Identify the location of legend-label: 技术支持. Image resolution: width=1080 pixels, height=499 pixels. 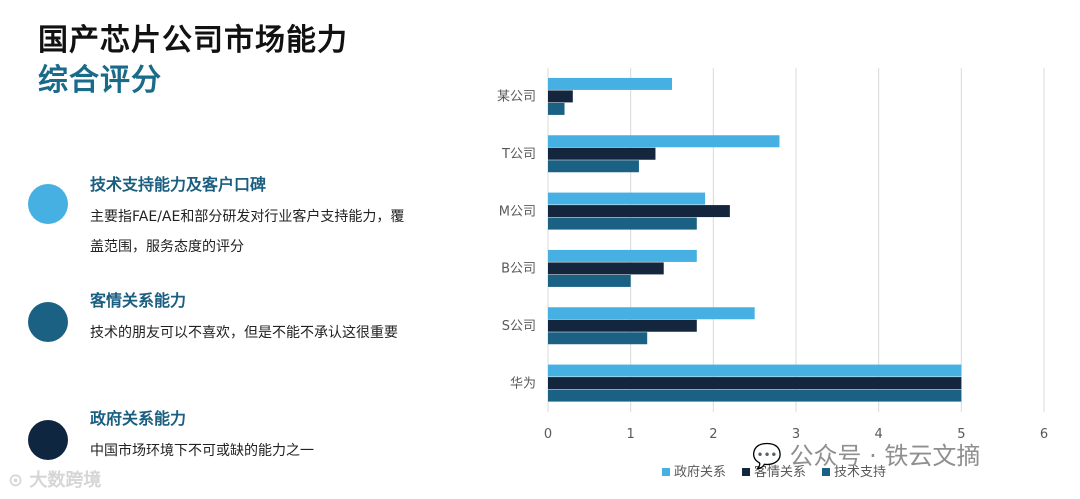
(860, 472).